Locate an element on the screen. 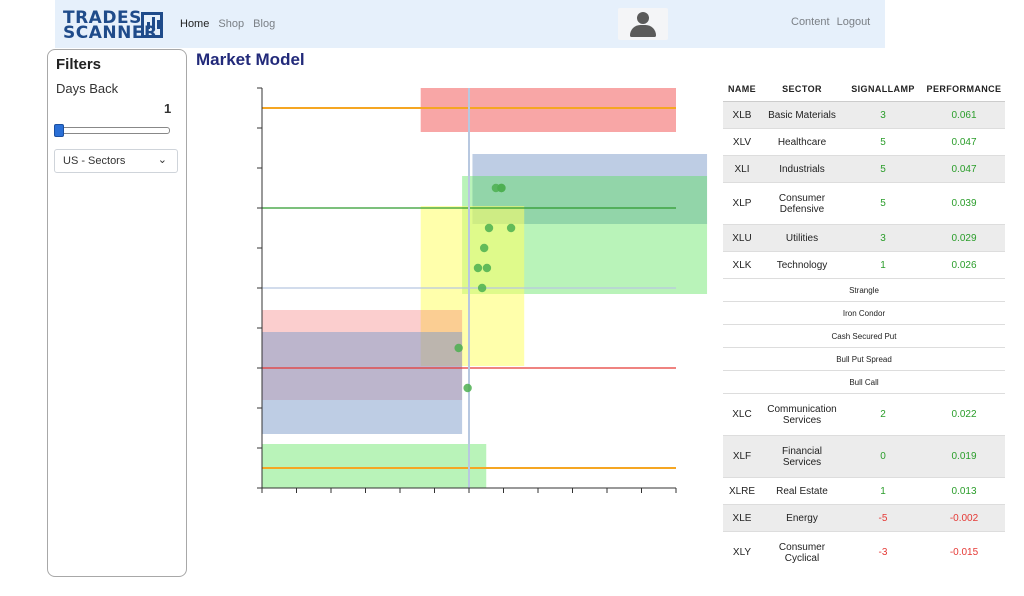 The image size is (1024, 596). zone-counter-trend-short is located at coordinates (548, 110).